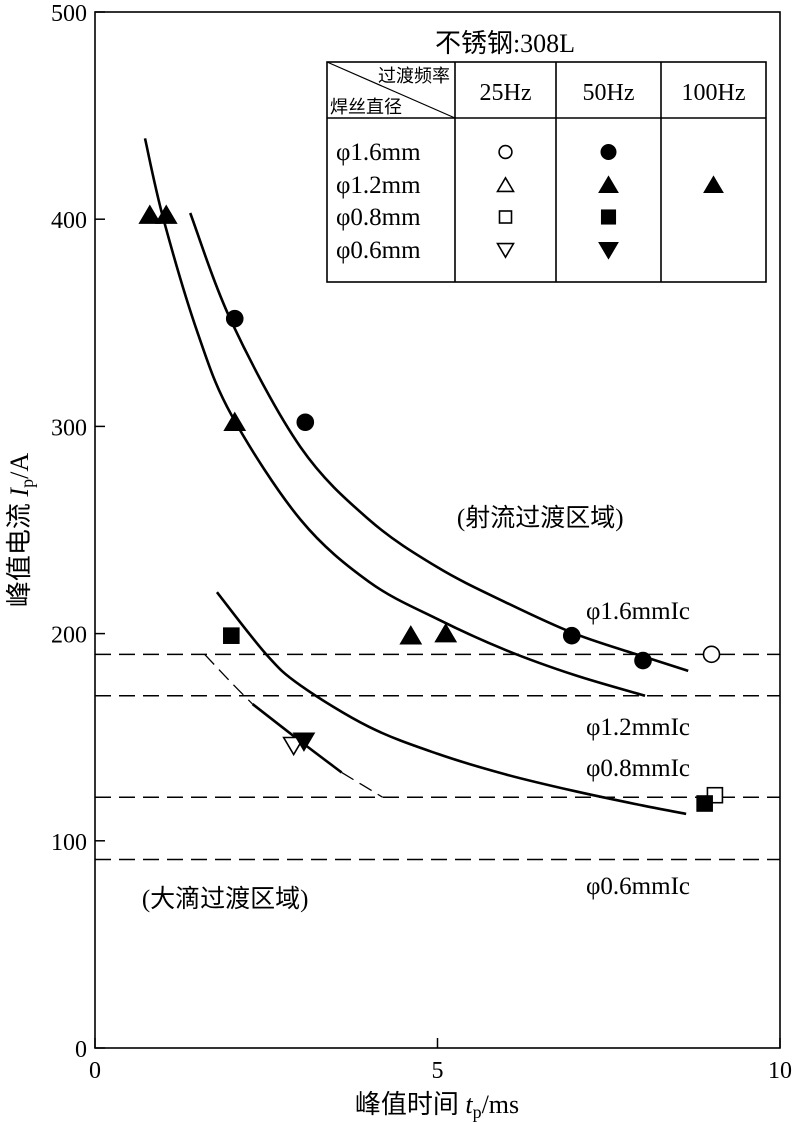 The image size is (796, 1123). I want to click on y-tick-label: 100, so click(69, 843).